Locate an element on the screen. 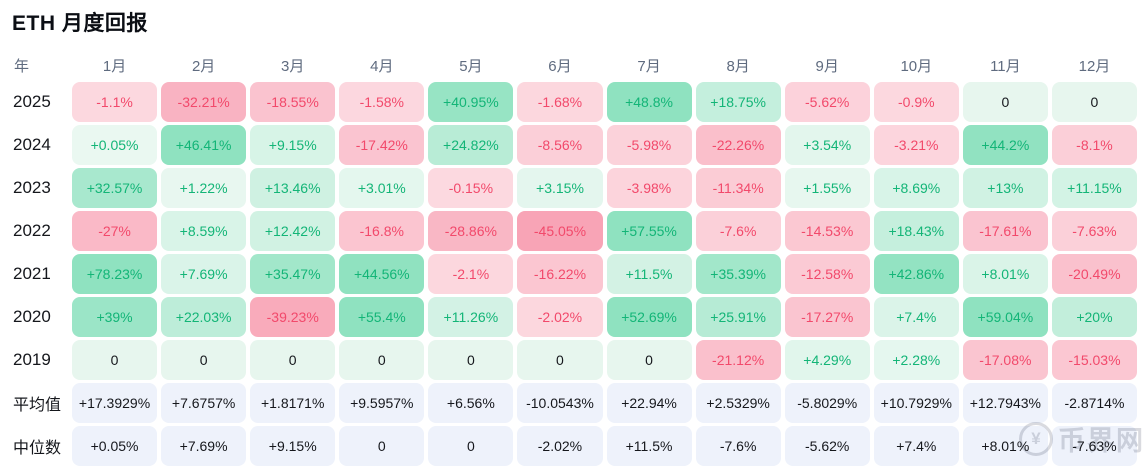 The height and width of the screenshot is (466, 1147). return-cell: -3.21% is located at coordinates (916, 145).